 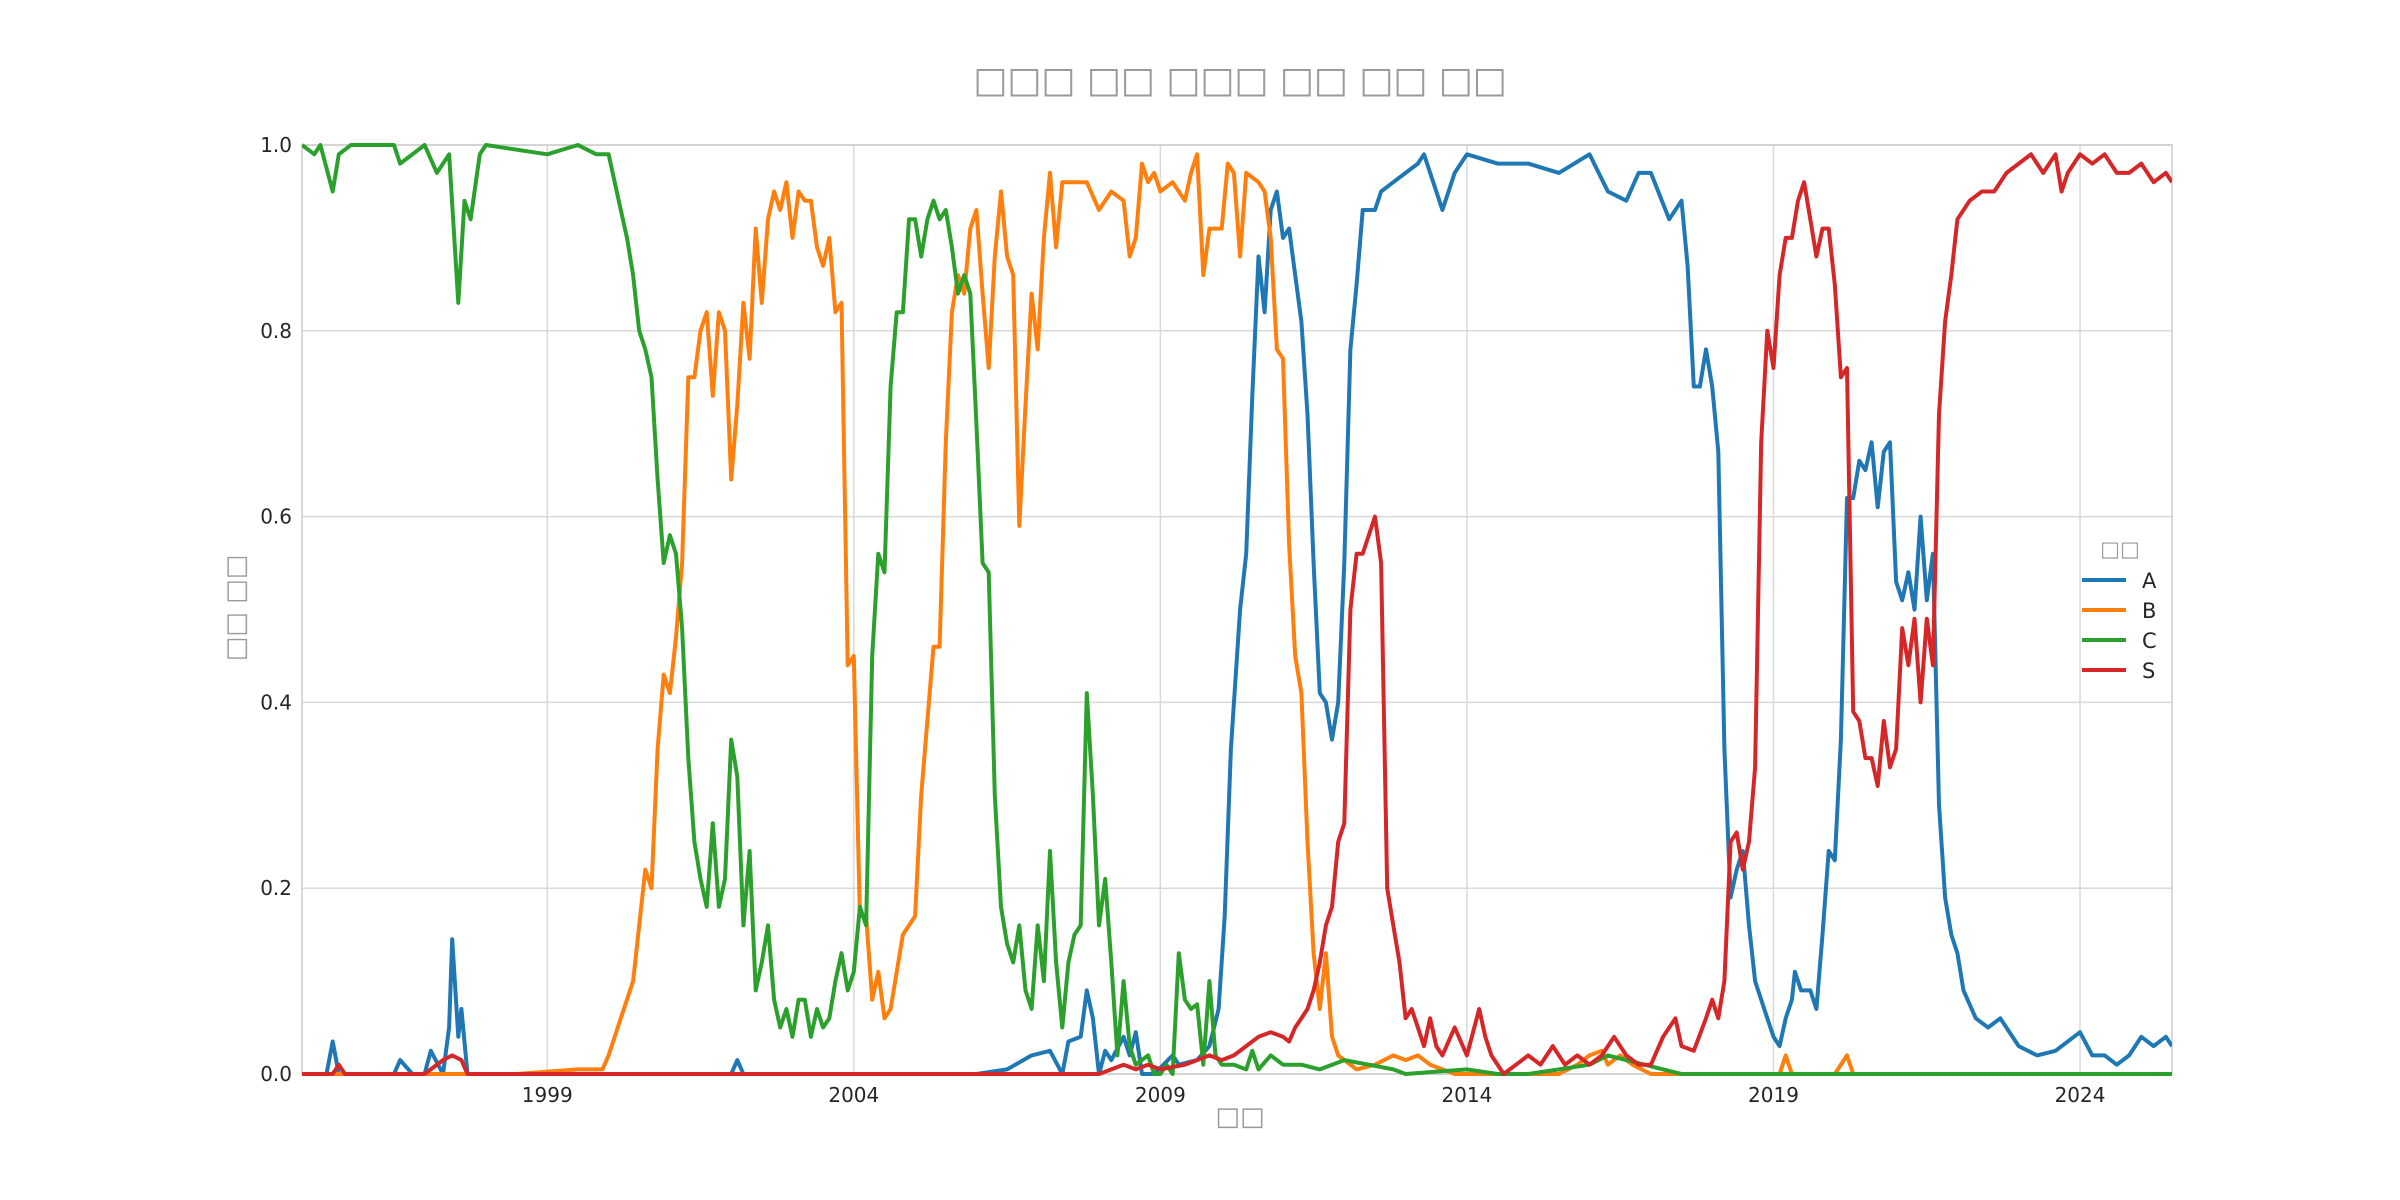 I want to click on legend-label-b: B, so click(x=2149, y=611).